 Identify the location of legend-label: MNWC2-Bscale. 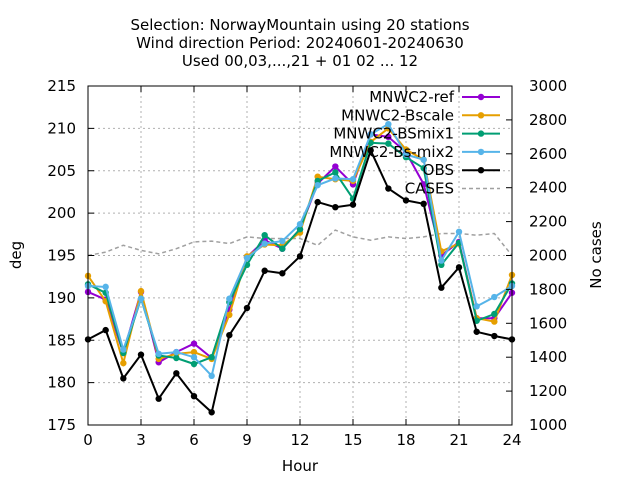
(397, 115).